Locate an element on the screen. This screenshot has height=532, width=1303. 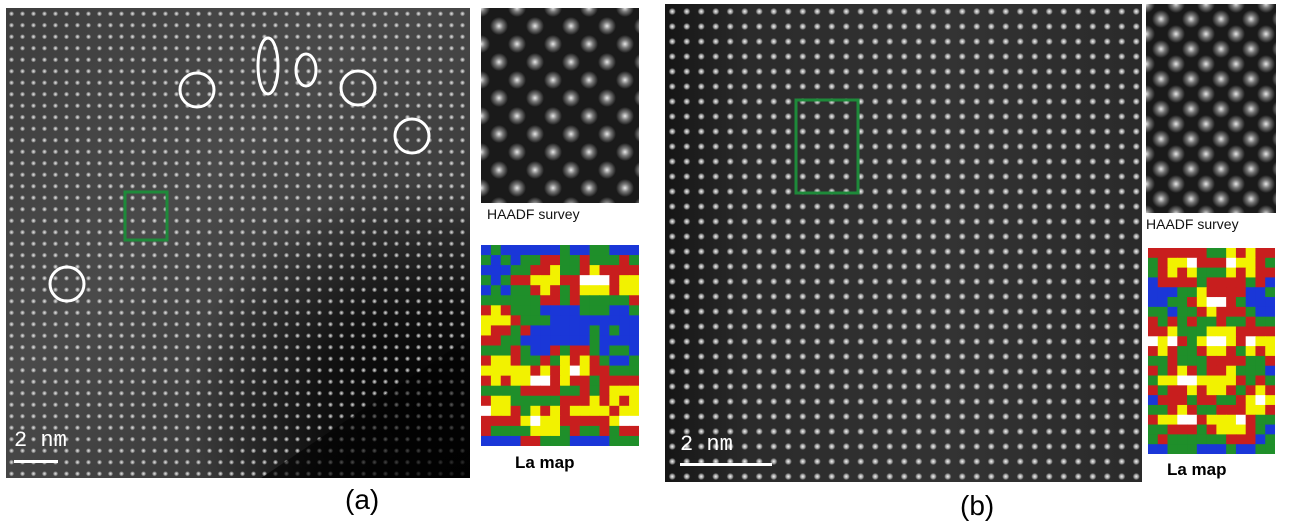
scale-label: 2 nm is located at coordinates (40, 440).